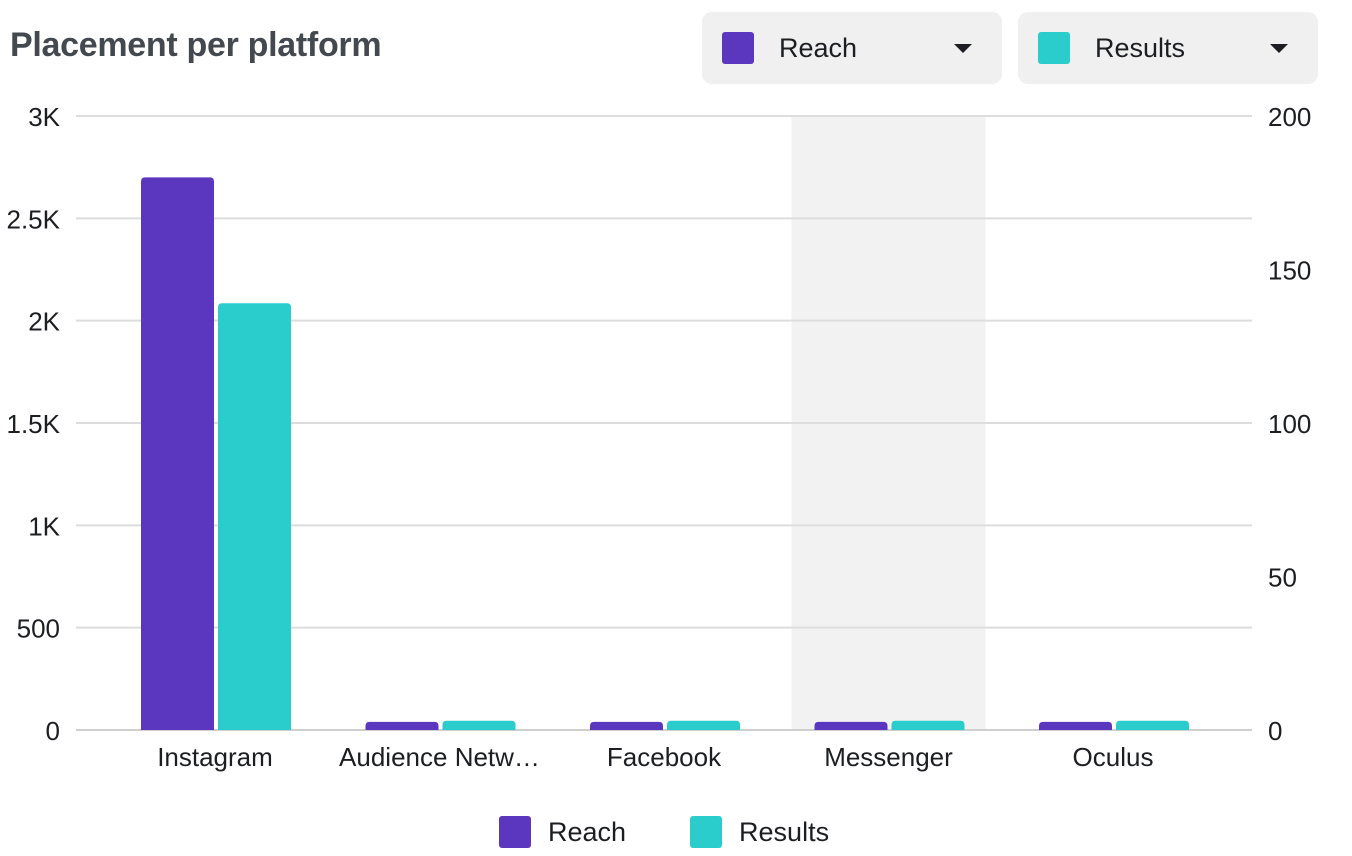 Image resolution: width=1352 pixels, height=856 pixels. Describe the element at coordinates (888, 757) in the screenshot. I see `x-tick-label: Messenger` at that location.